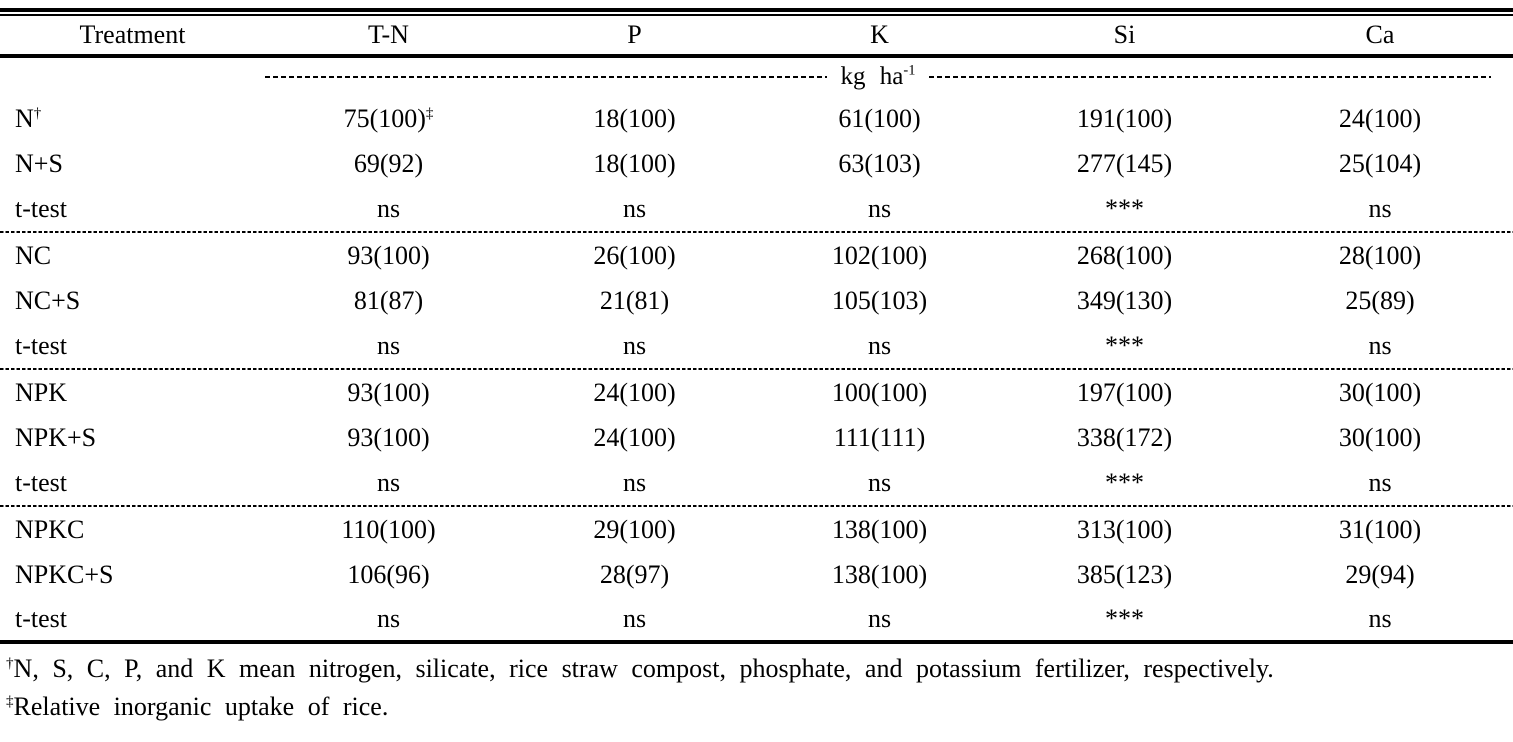 The width and height of the screenshot is (1513, 742). I want to click on unit-row: kg ha-1, so click(756, 76).